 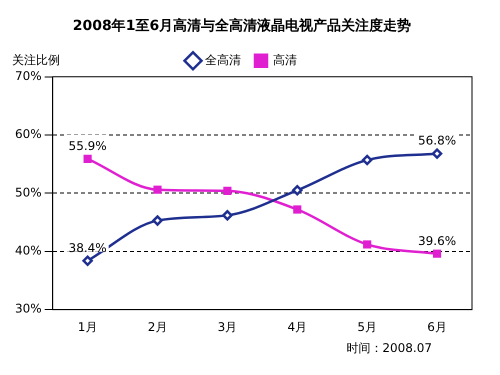 I want to click on legend-label: 全高清, so click(x=223, y=59).